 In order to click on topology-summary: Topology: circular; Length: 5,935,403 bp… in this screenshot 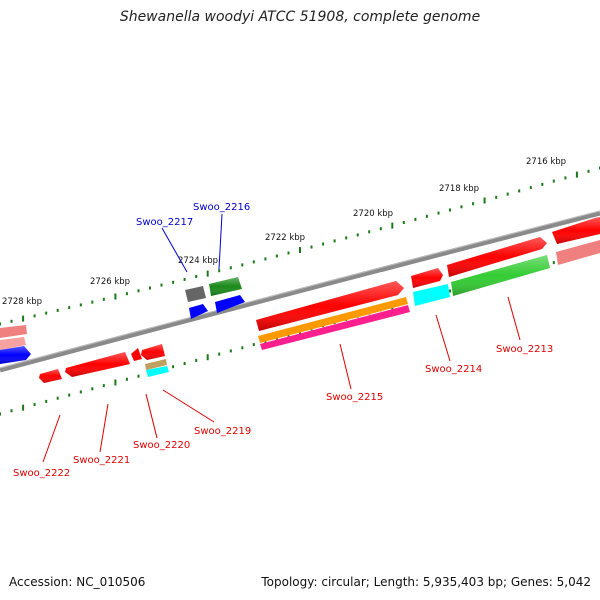, I will do `click(426, 582)`.